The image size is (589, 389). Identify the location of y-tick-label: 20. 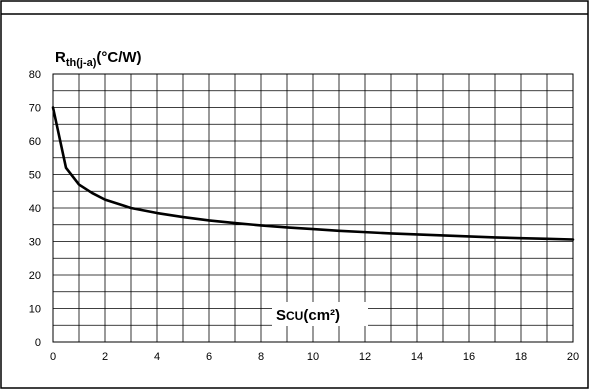
(35, 276).